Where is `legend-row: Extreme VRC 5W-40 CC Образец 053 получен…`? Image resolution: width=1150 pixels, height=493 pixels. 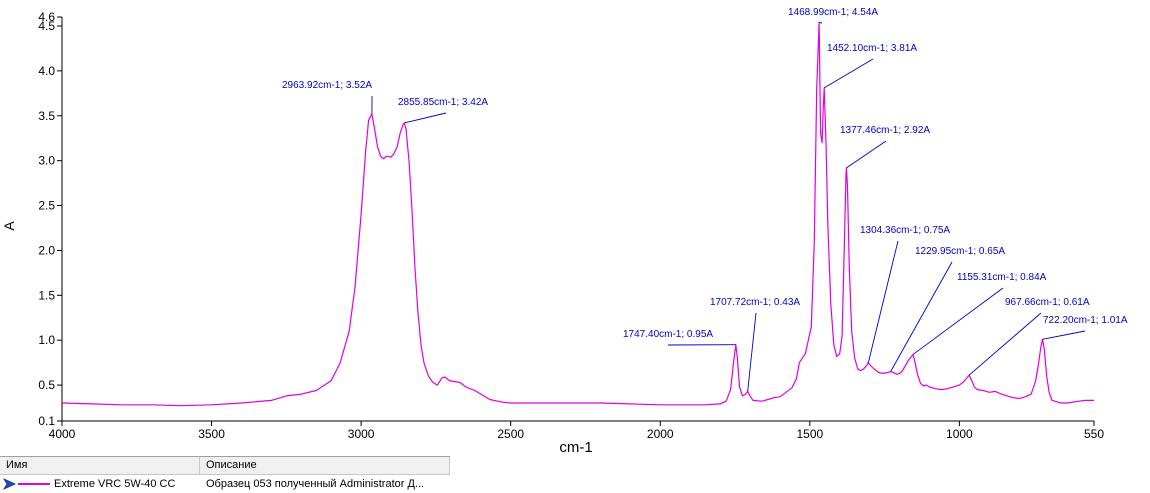
legend-row: Extreme VRC 5W-40 CC Образец 053 получен… is located at coordinates (575, 484).